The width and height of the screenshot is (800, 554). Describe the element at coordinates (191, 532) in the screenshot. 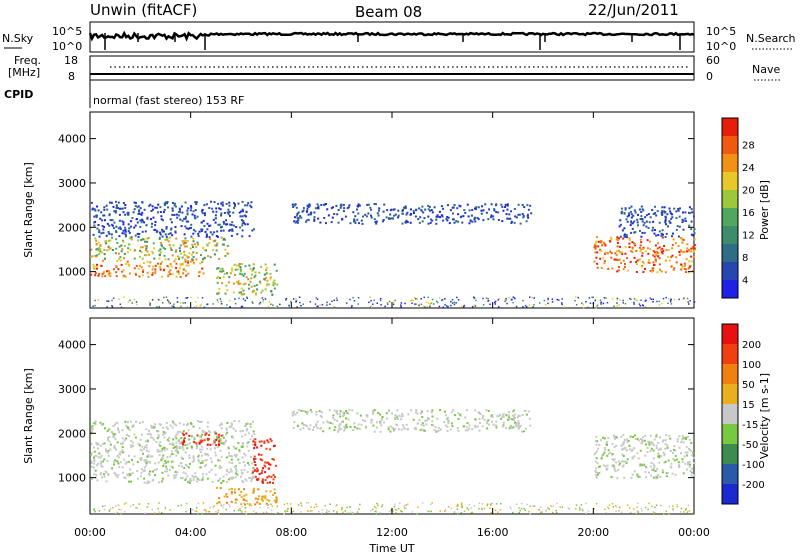

I see `x-tick-label: 04:00` at that location.